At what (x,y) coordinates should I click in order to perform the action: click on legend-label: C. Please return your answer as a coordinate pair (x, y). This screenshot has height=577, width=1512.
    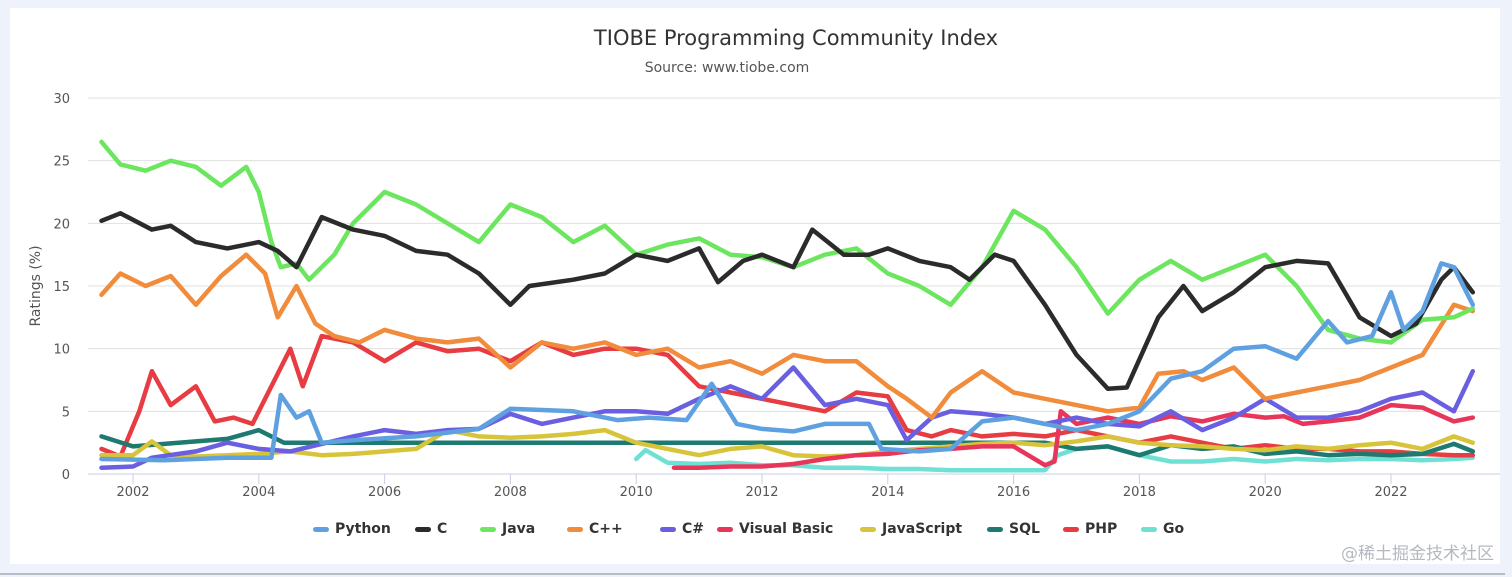
    Looking at the image, I should click on (442, 529).